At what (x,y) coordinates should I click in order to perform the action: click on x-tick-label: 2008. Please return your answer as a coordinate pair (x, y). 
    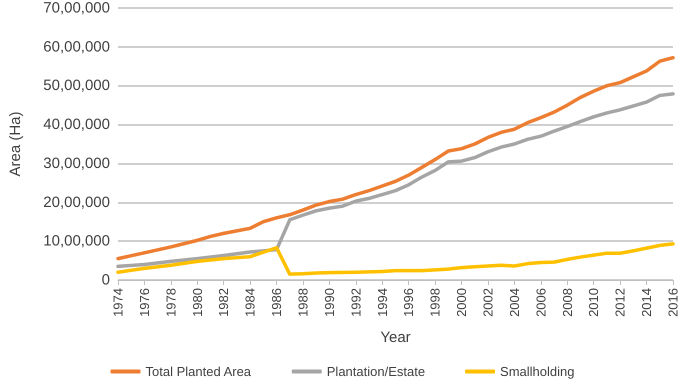
    Looking at the image, I should click on (567, 302).